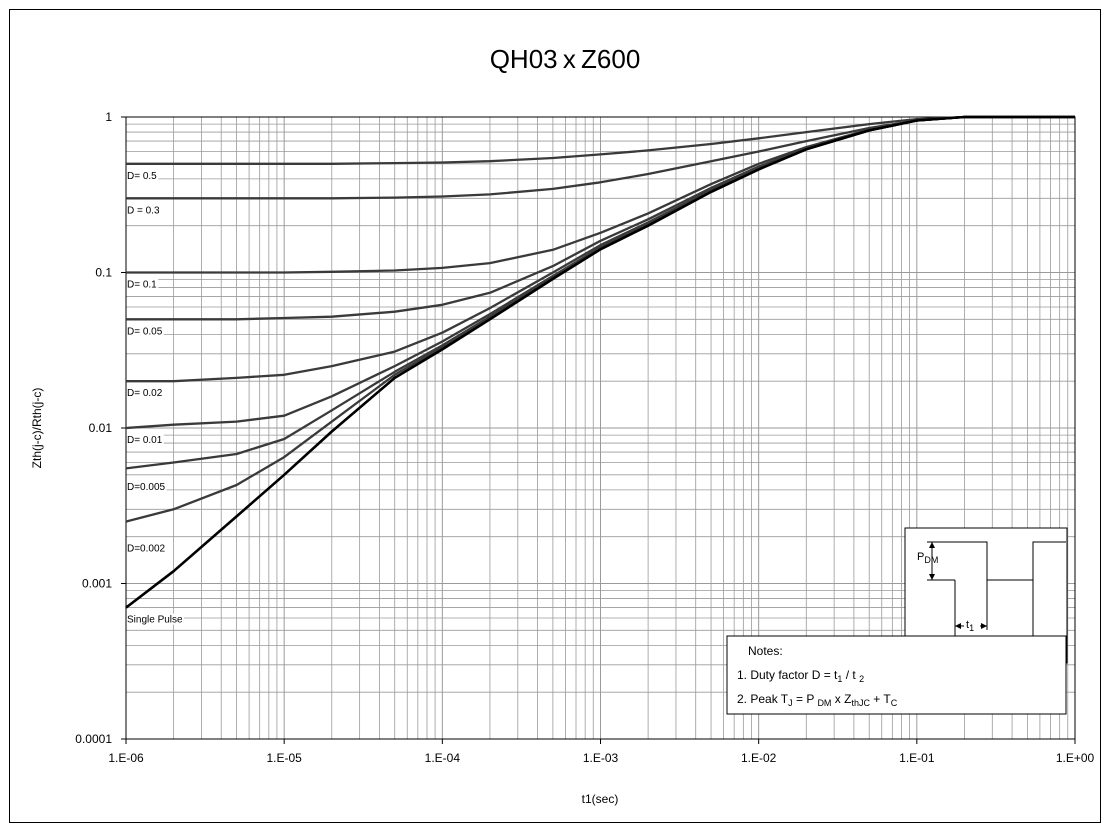 Image resolution: width=1110 pixels, height=832 pixels. What do you see at coordinates (800, 676) in the screenshot?
I see `notes-line-1: 1. Duty factor D = t1 / t 2` at bounding box center [800, 676].